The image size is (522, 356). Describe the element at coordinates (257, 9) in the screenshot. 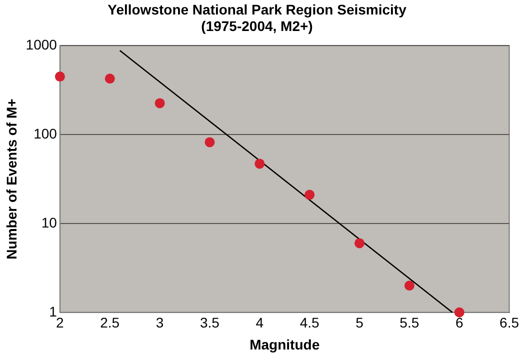

I see `chart-title: Yellowstone National Park Region Seismicity` at that location.